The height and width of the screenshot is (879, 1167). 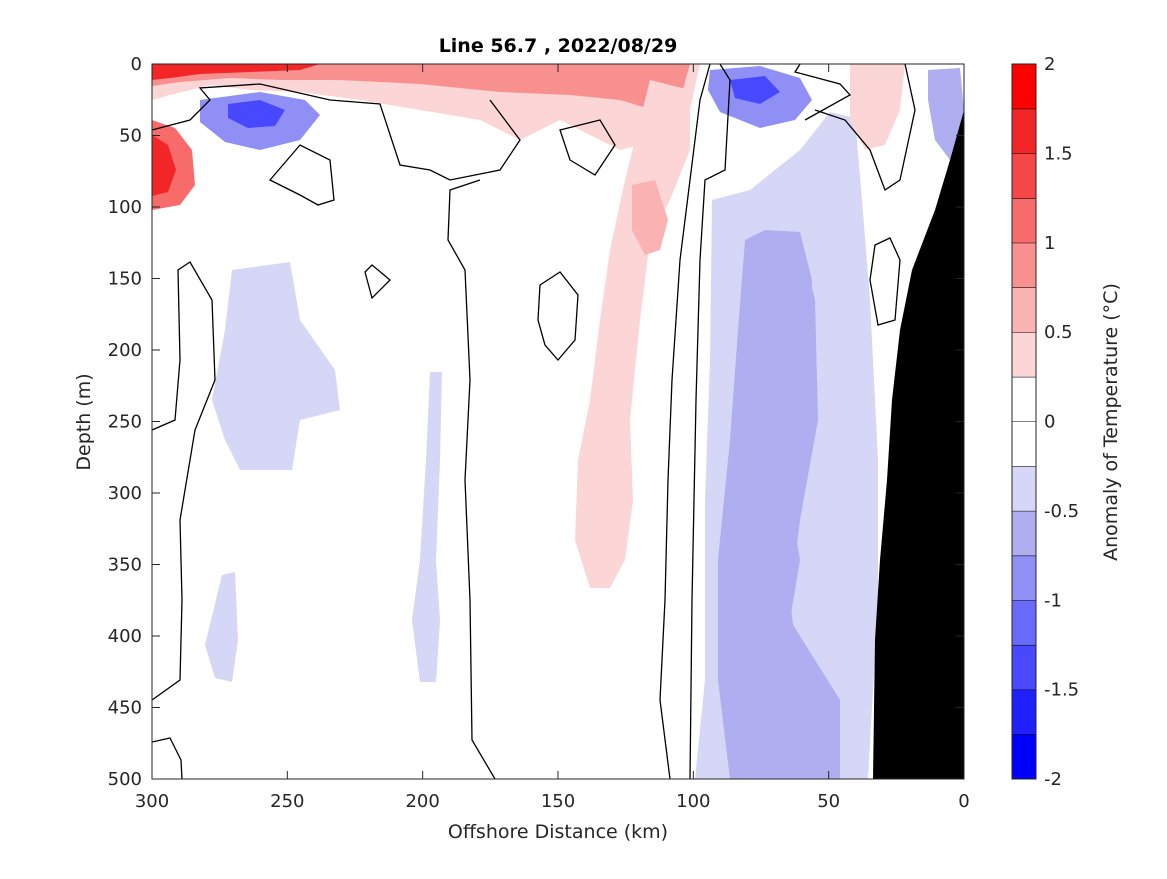 I want to click on zero-contour-m, so click(x=167, y=758).